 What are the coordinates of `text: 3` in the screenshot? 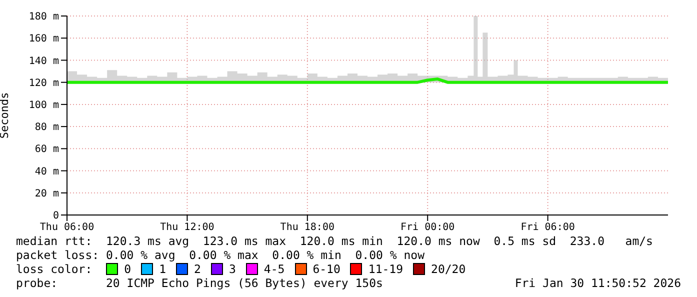 It's located at (232, 269).